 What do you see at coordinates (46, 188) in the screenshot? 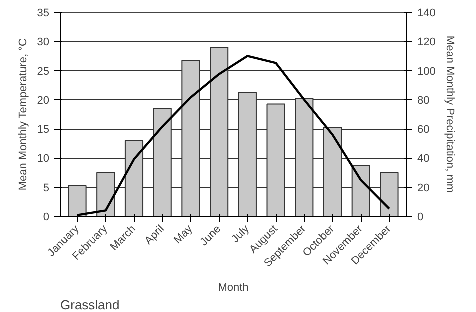
I see `y-tick-label: 5` at bounding box center [46, 188].